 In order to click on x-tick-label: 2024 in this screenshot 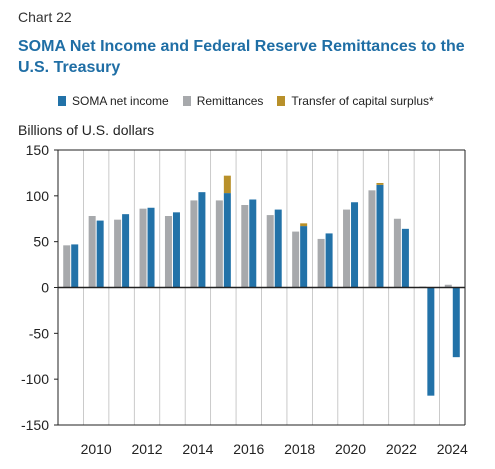, I will do `click(452, 449)`.